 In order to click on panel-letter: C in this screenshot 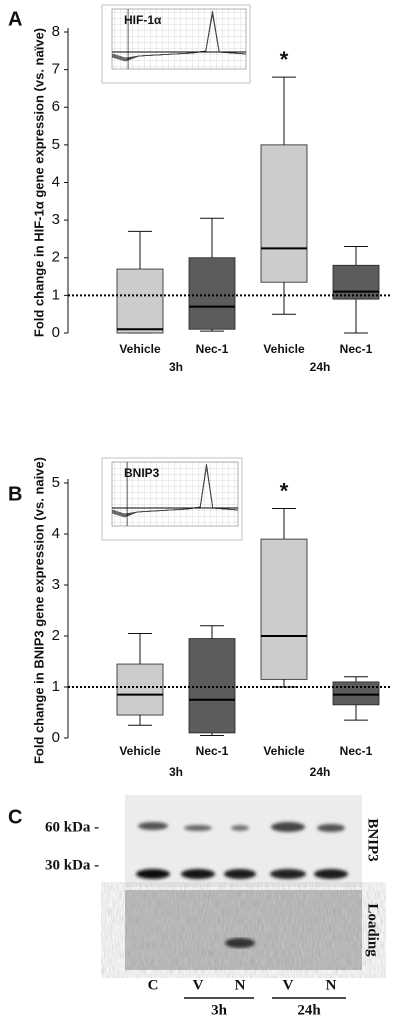, I will do `click(15, 817)`.